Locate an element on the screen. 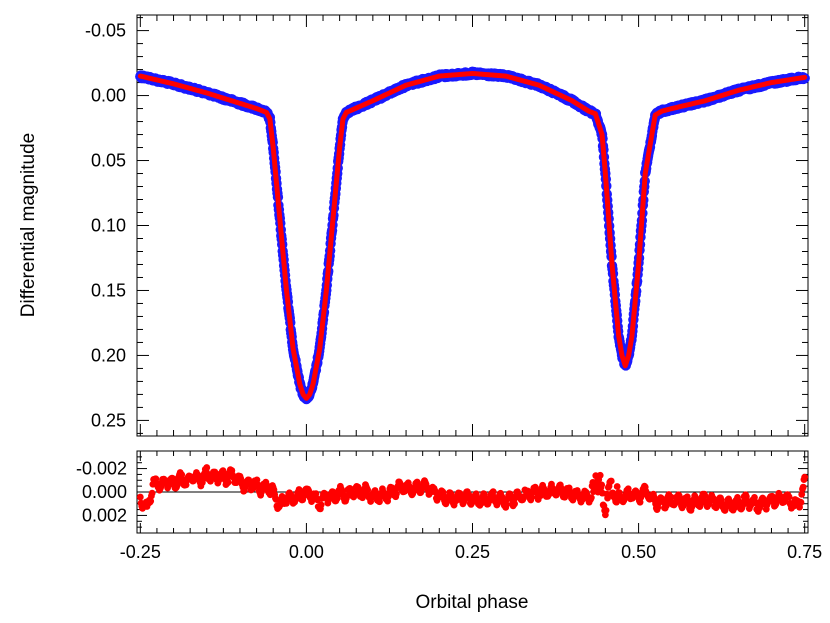 Image resolution: width=830 pixels, height=623 pixels. y-tick-label: 0.000 is located at coordinates (104, 492).